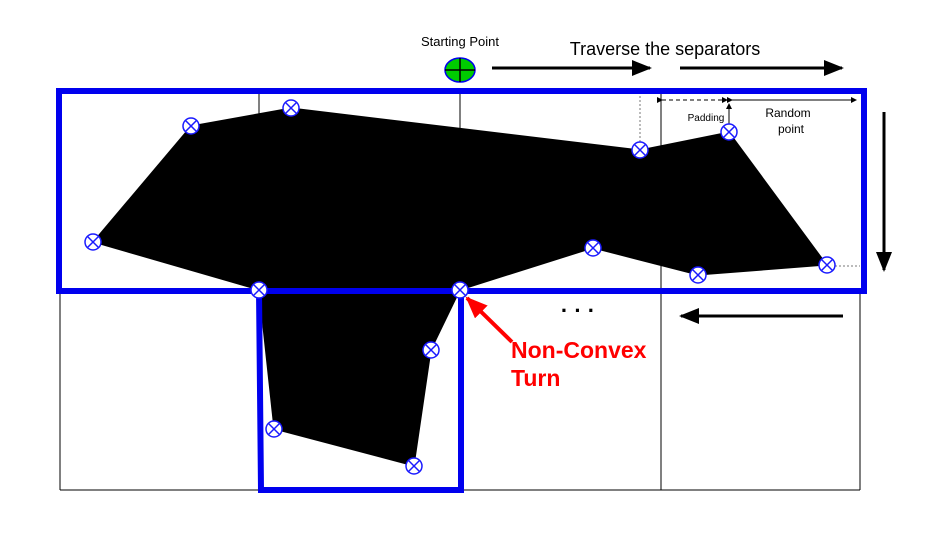 The image size is (946, 549). Describe the element at coordinates (787, 113) in the screenshot. I see `random-point-label-line1: Random` at that location.